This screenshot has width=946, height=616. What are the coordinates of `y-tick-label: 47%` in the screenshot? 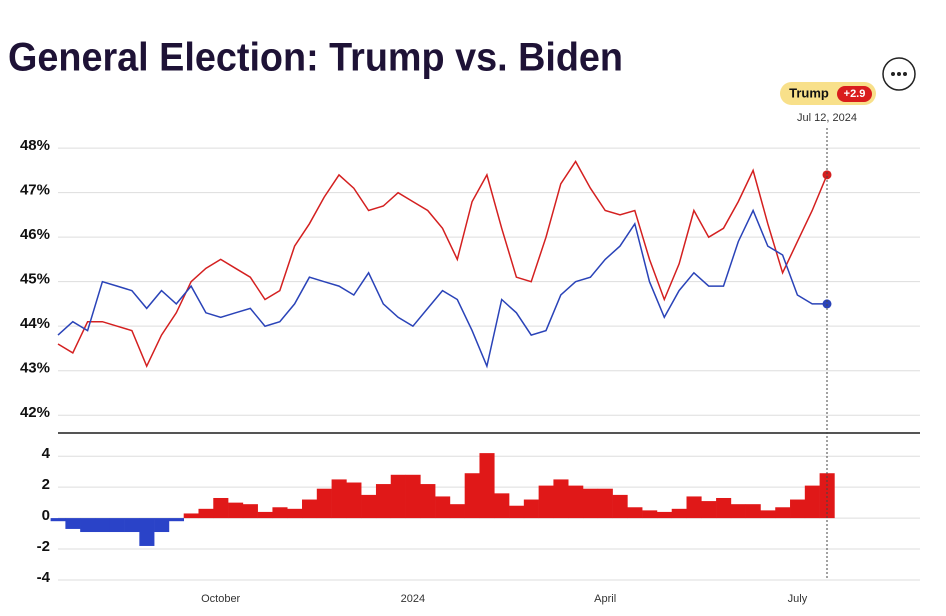 It's located at (35, 190).